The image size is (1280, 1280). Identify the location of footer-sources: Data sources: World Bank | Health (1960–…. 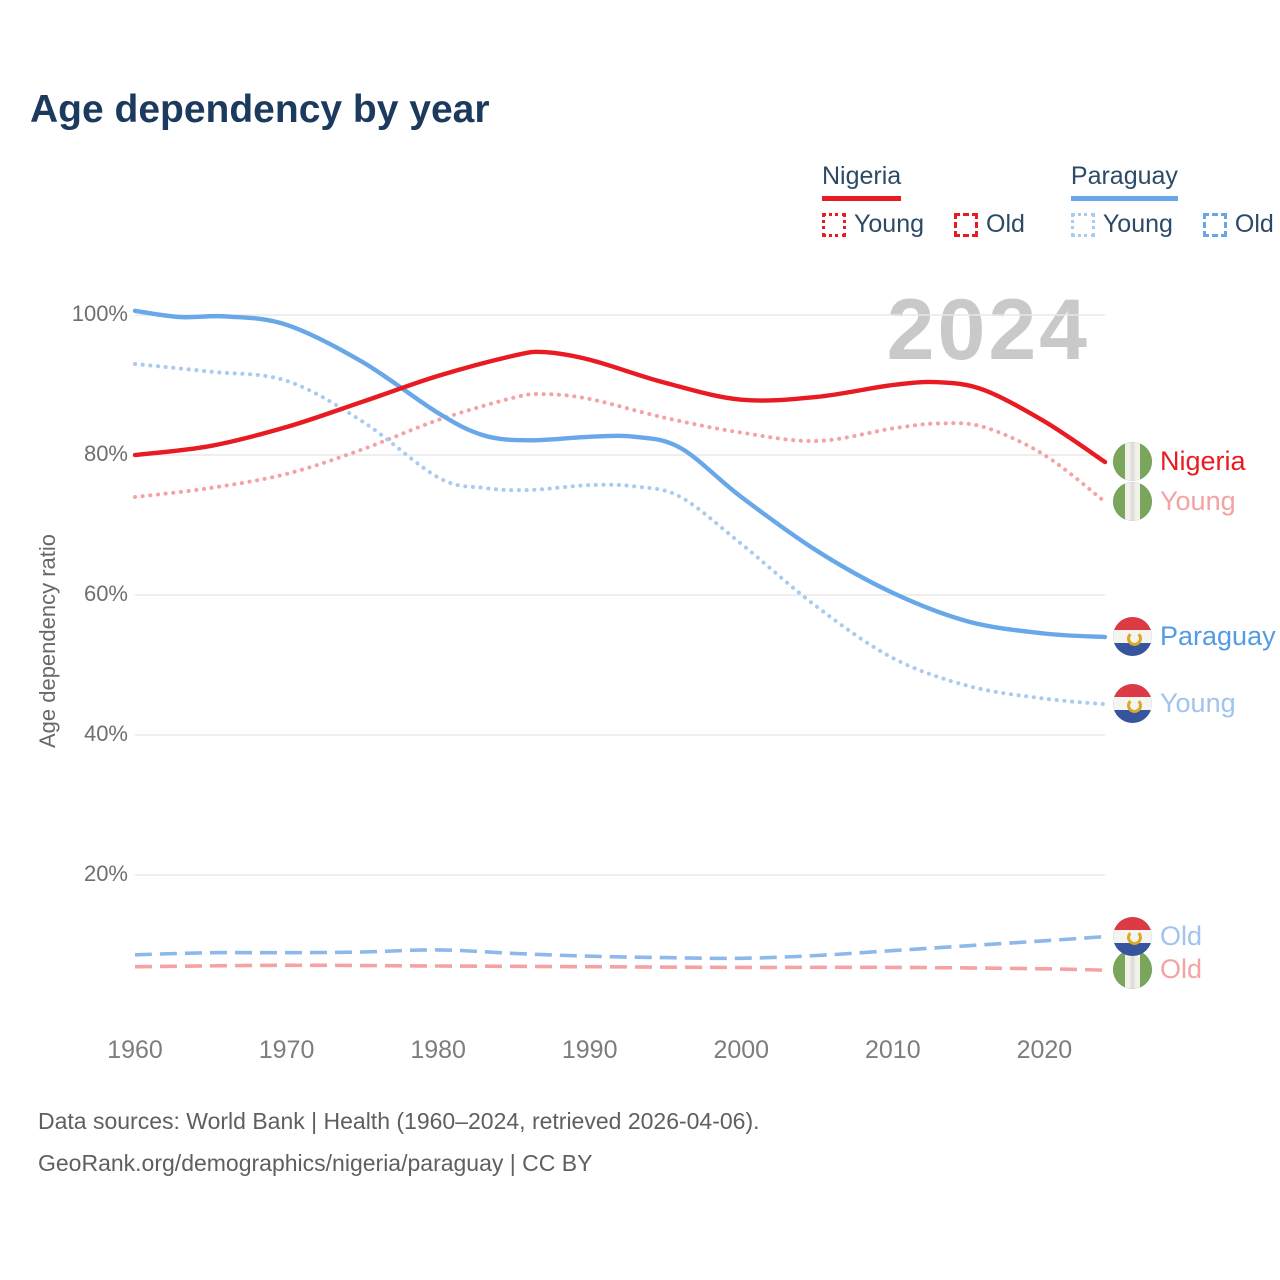
(399, 1121).